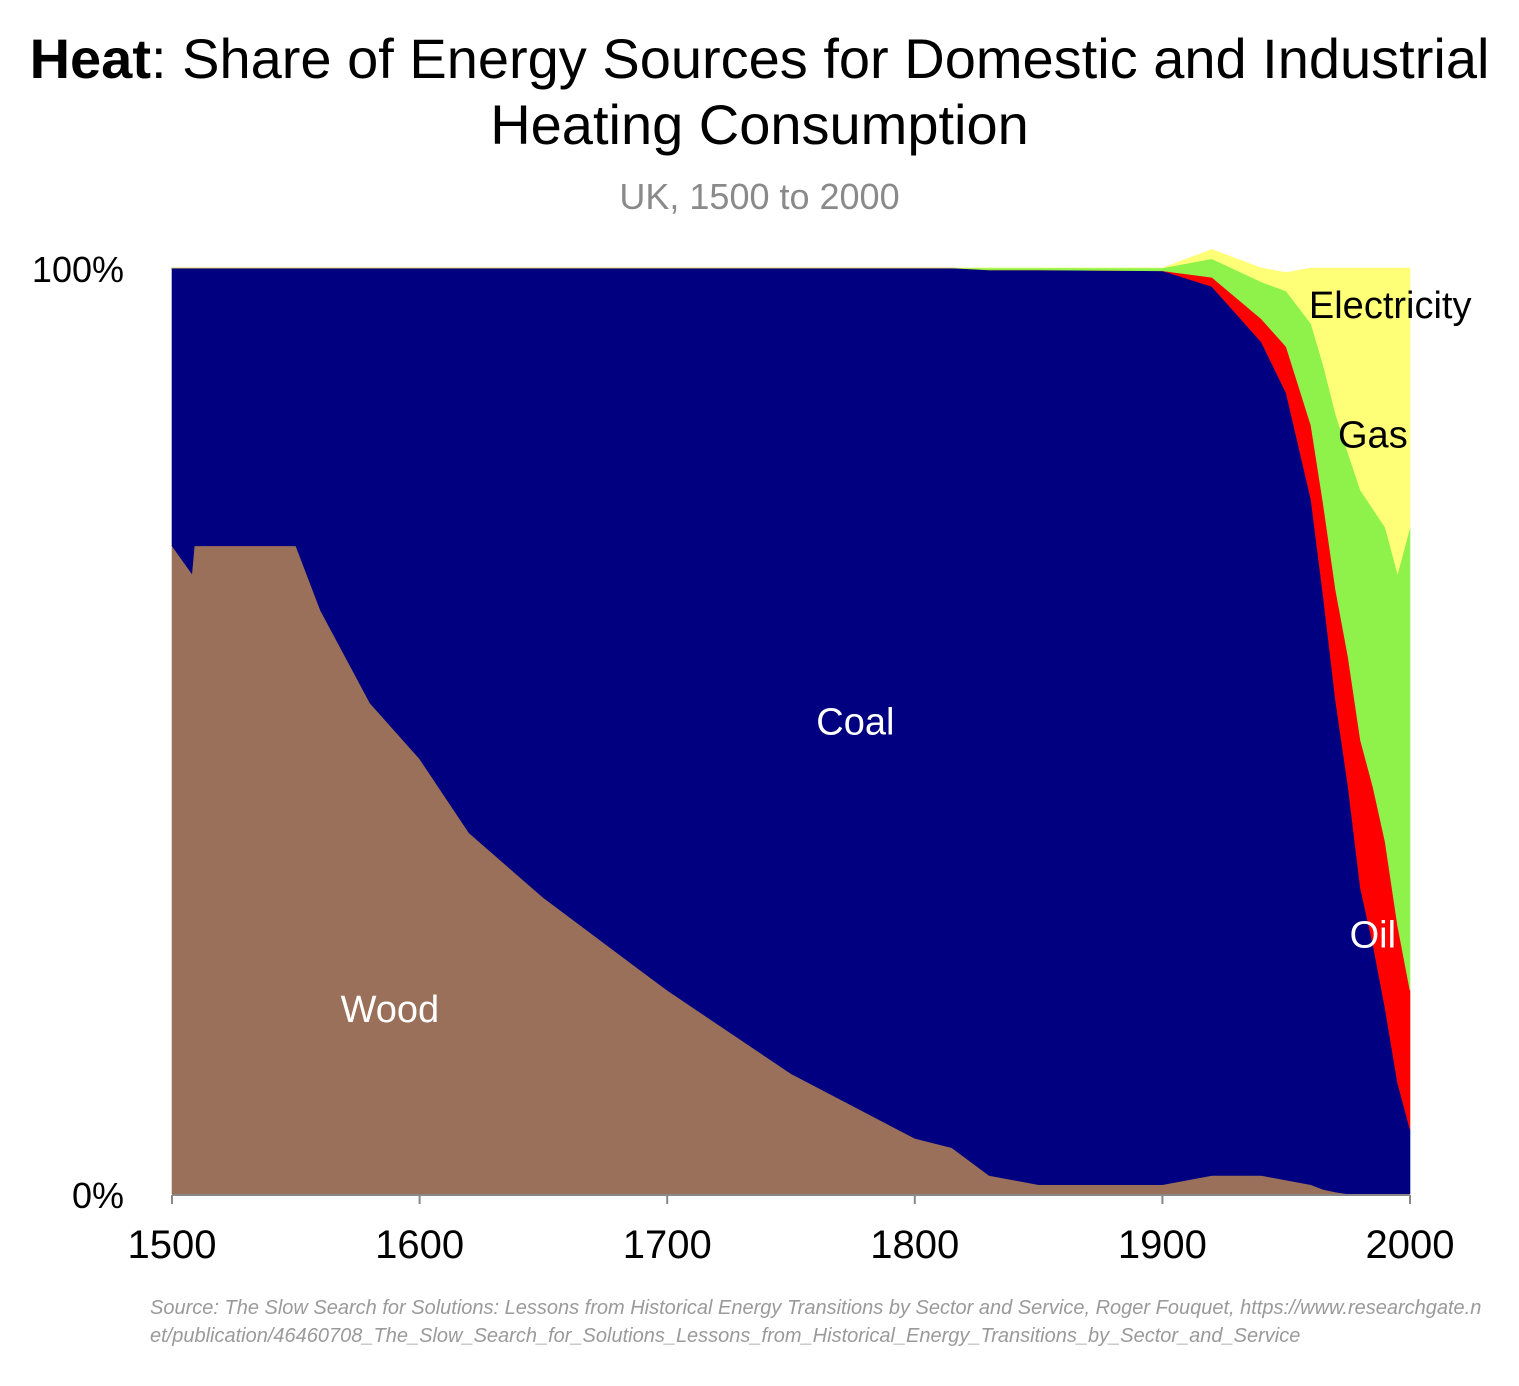 Image resolution: width=1519 pixels, height=1386 pixels. What do you see at coordinates (390, 1010) in the screenshot?
I see `series-label-wood: Wood` at bounding box center [390, 1010].